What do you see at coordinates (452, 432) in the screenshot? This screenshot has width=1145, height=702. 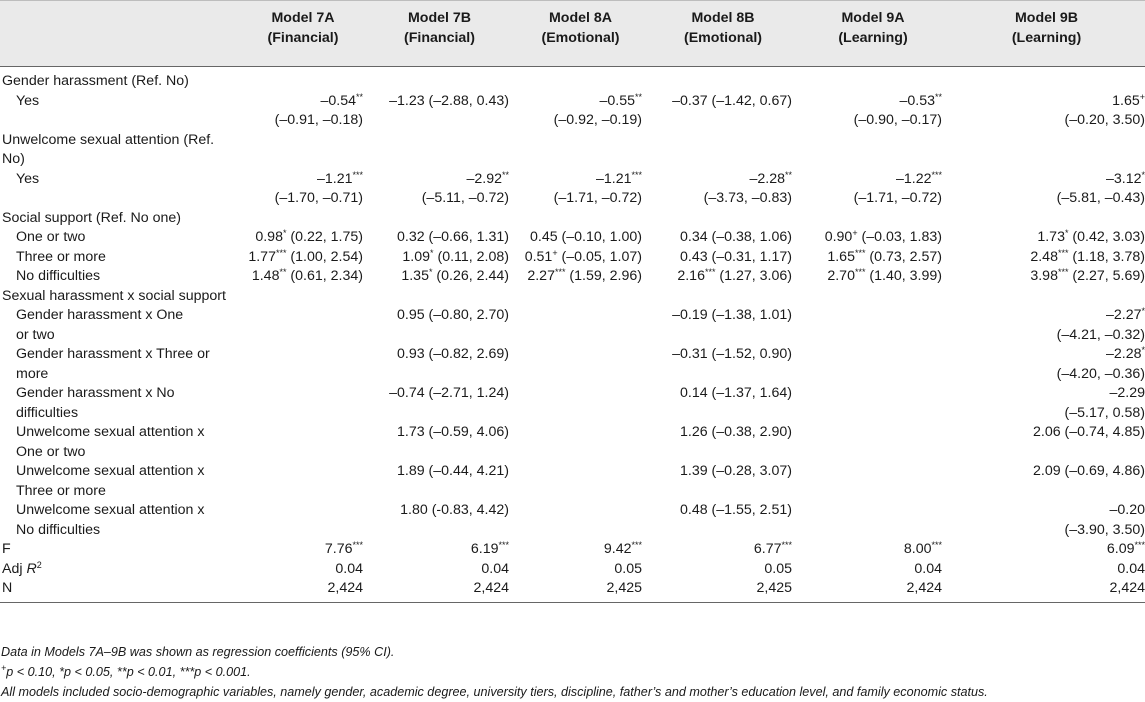 I see `value-cell: 1.73 (–0.59, 4.06)` at bounding box center [452, 432].